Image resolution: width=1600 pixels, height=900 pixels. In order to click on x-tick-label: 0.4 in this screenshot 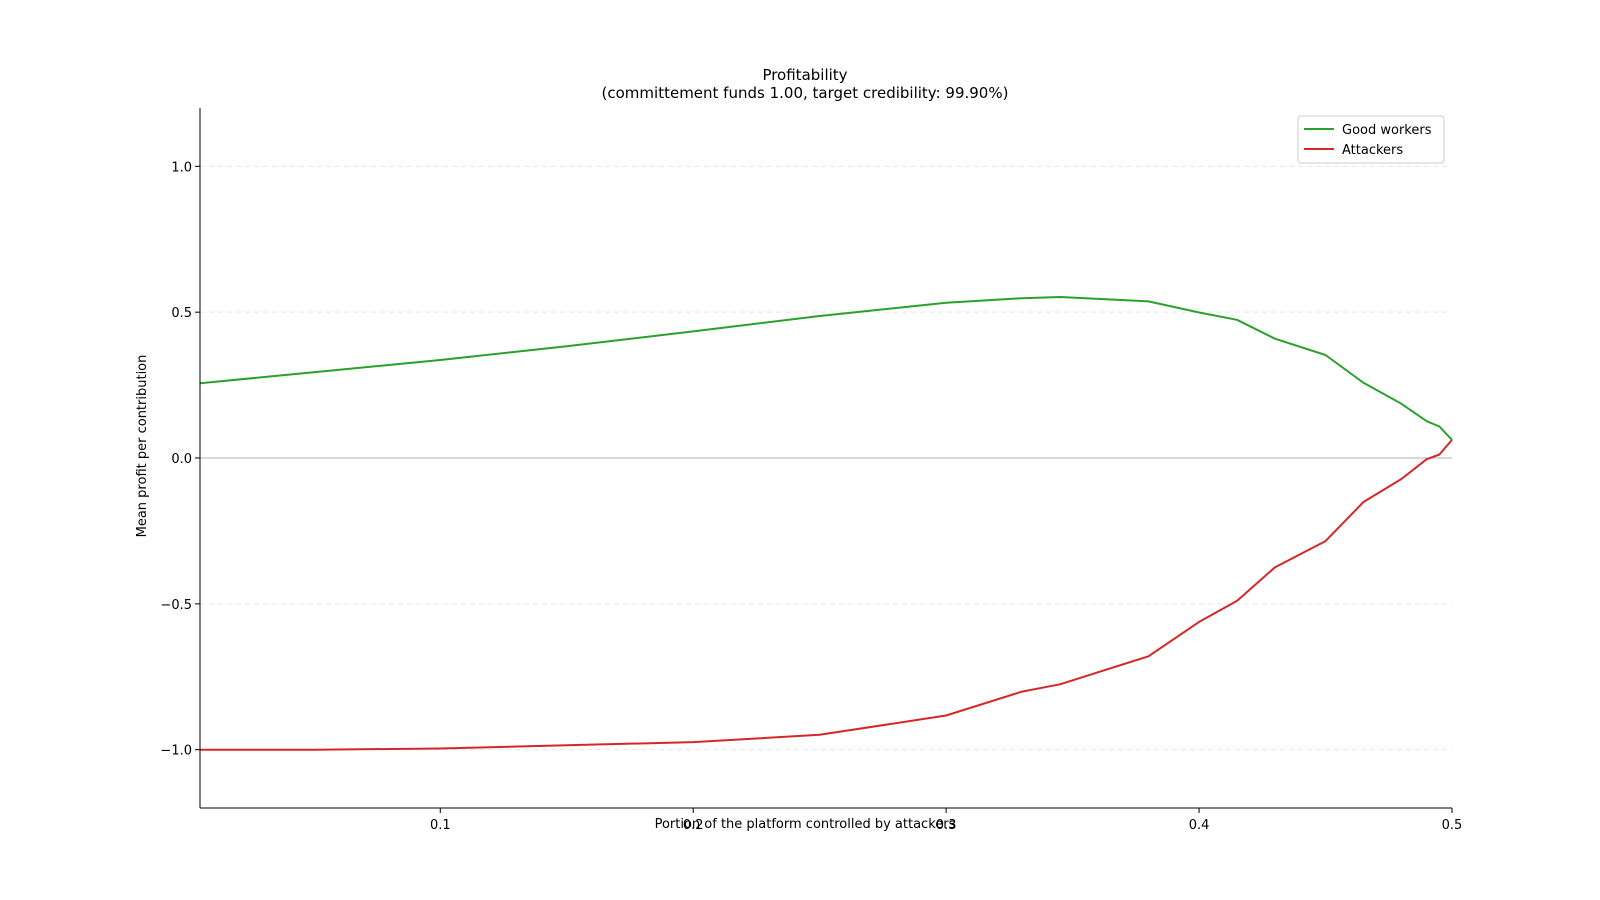, I will do `click(1199, 825)`.